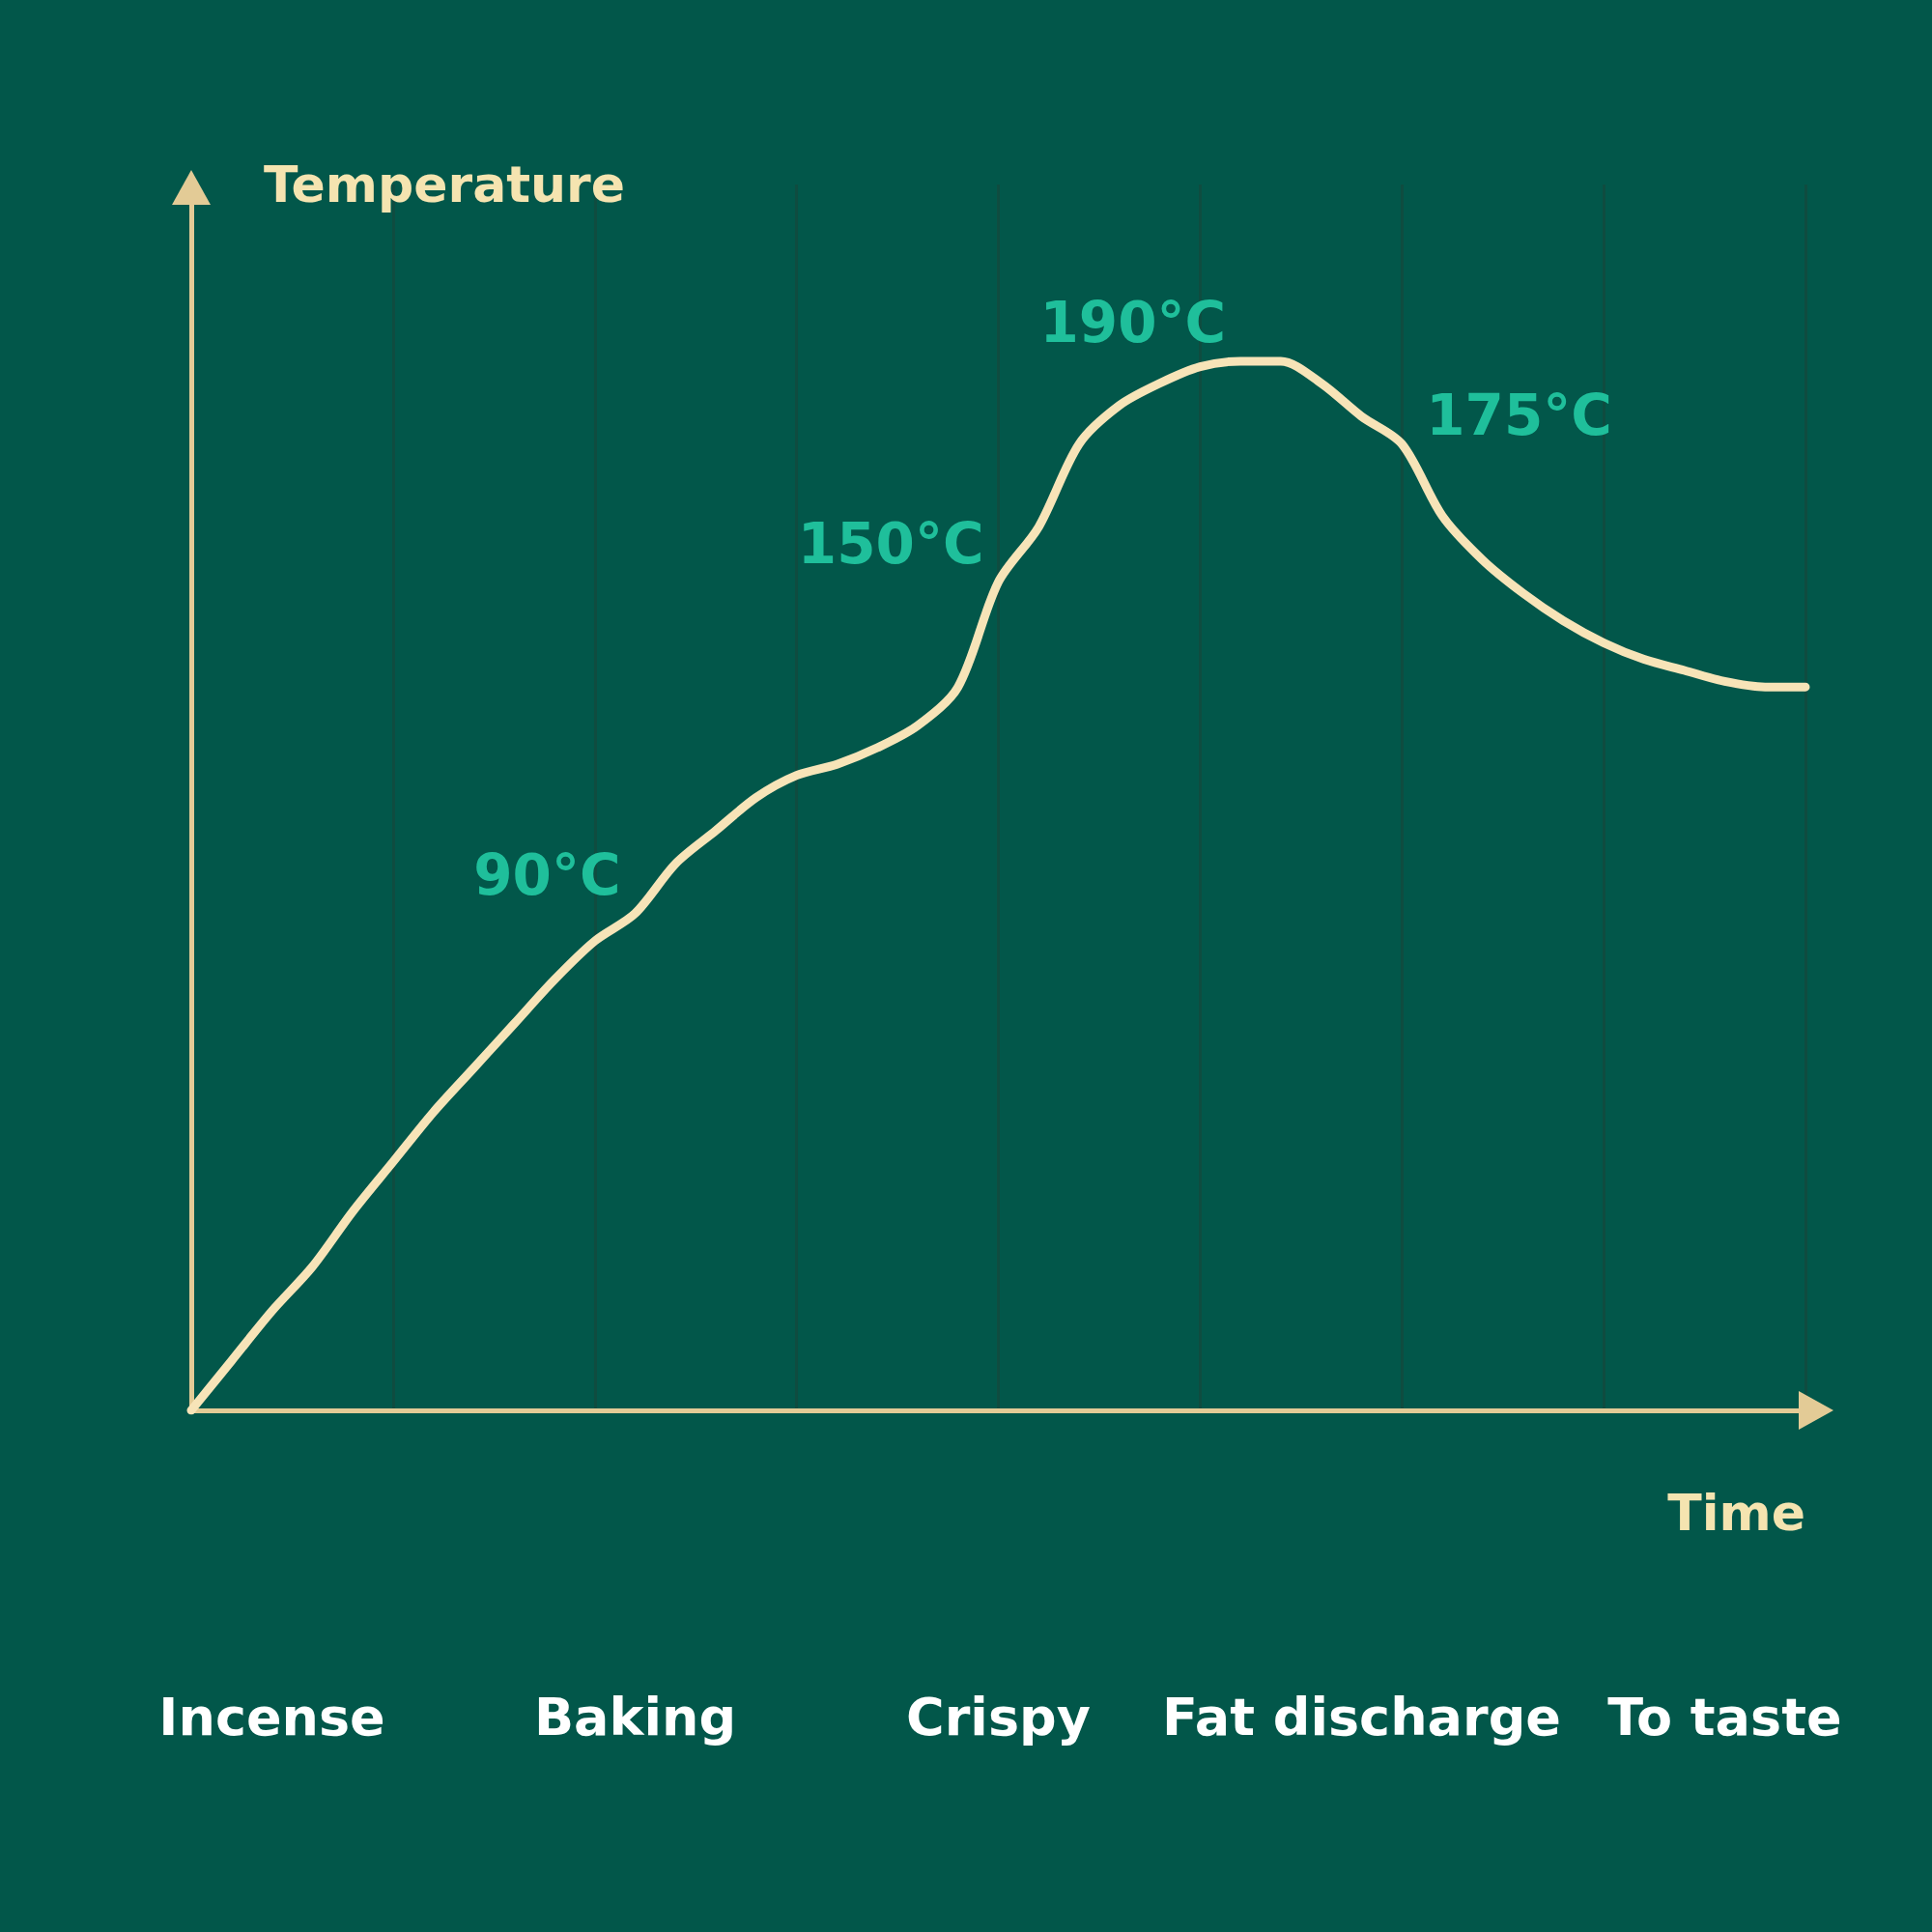  Describe the element at coordinates (271, 1716) in the screenshot. I see `x-tick-label: Incense` at that location.